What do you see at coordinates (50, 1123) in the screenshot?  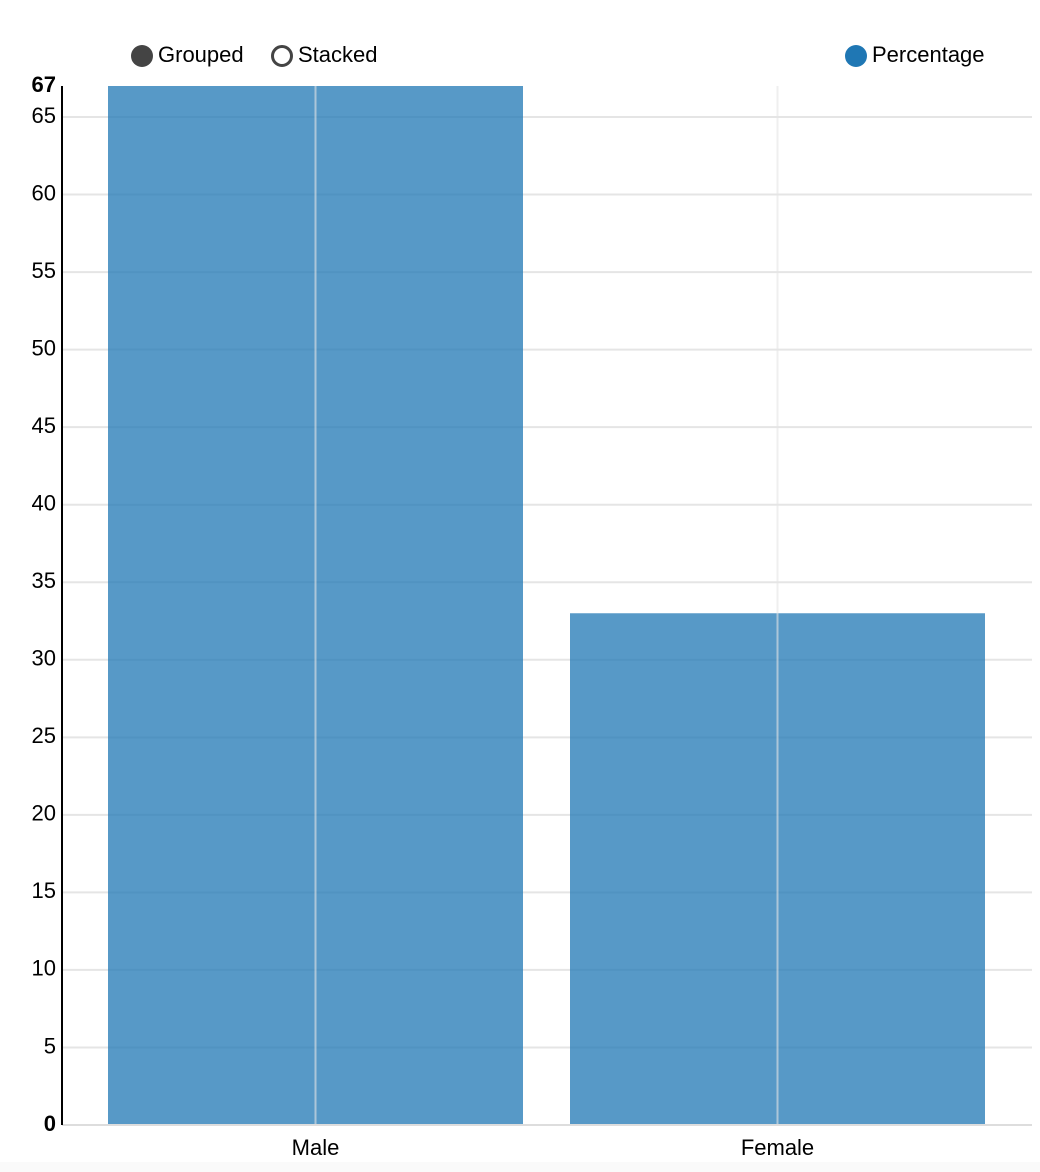 I see `y-tick-label: 0` at bounding box center [50, 1123].